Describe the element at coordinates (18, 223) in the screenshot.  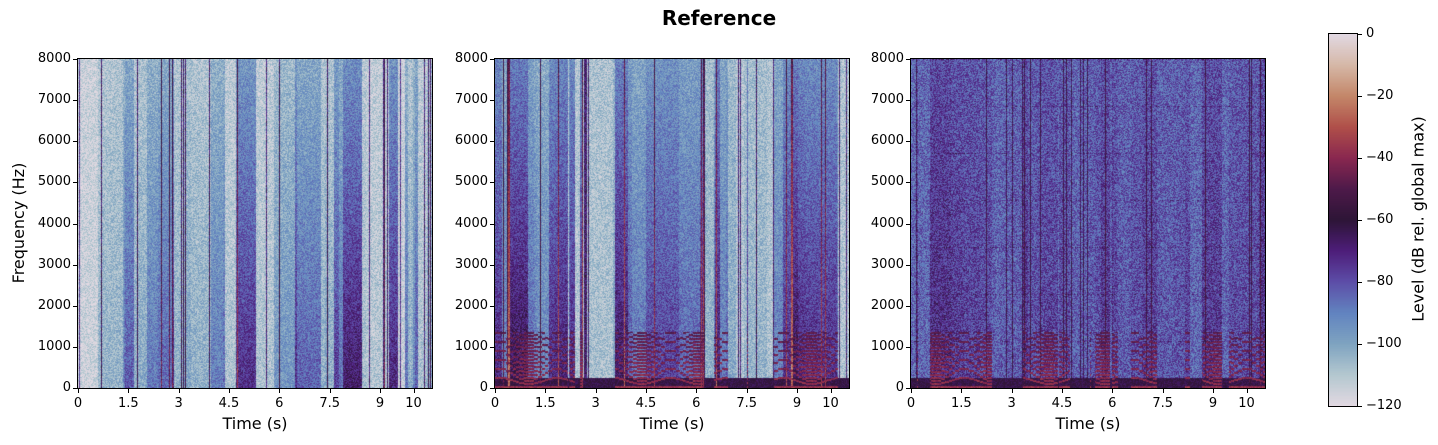
I see `y-axis-label: Frequency (Hz)` at that location.